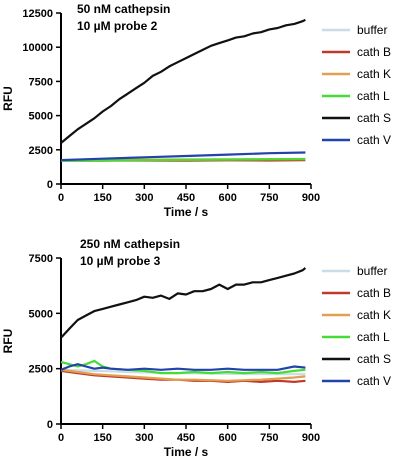 The height and width of the screenshot is (463, 403). Describe the element at coordinates (130, 244) in the screenshot. I see `panel-title-line1: 250 nM cathepsin` at that location.